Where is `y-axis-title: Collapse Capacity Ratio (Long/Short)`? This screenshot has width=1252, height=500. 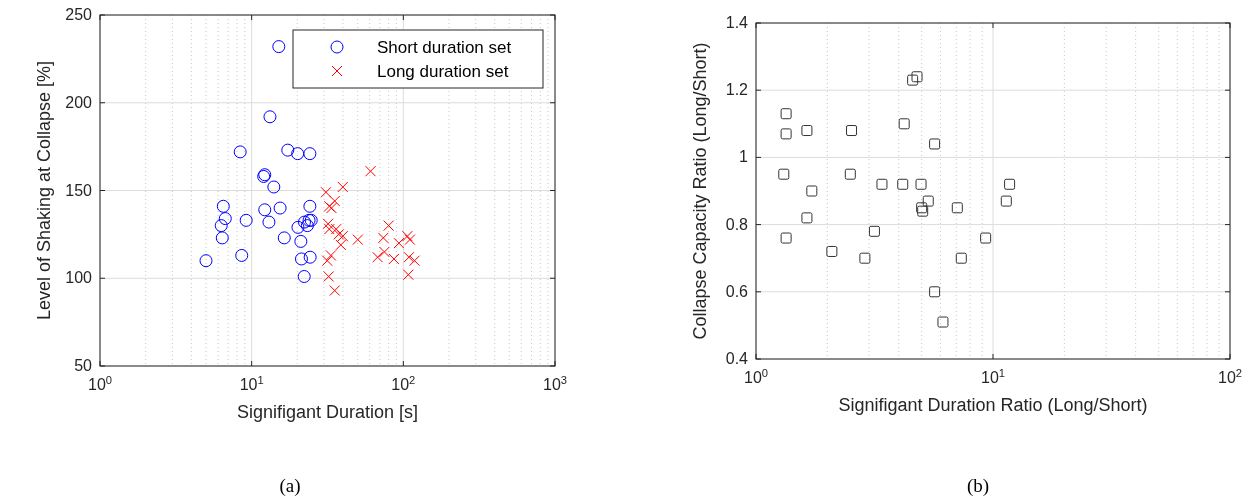
y-axis-title: Collapse Capacity Ratio (Long/Short) is located at coordinates (700, 191).